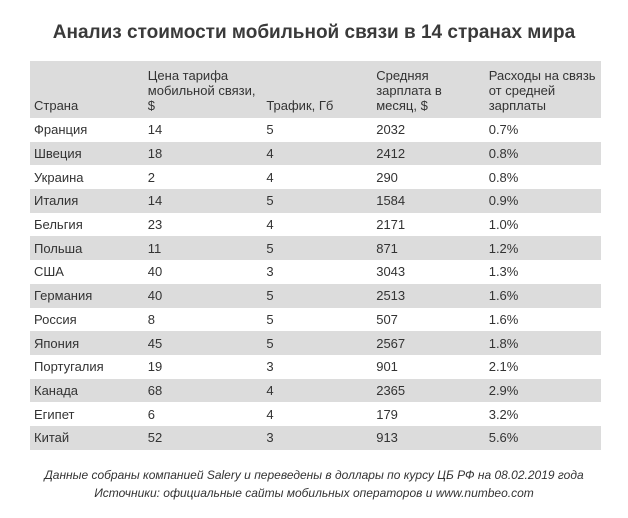 The height and width of the screenshot is (518, 628). Describe the element at coordinates (154, 248) in the screenshot. I see `cell-price: 11` at that location.